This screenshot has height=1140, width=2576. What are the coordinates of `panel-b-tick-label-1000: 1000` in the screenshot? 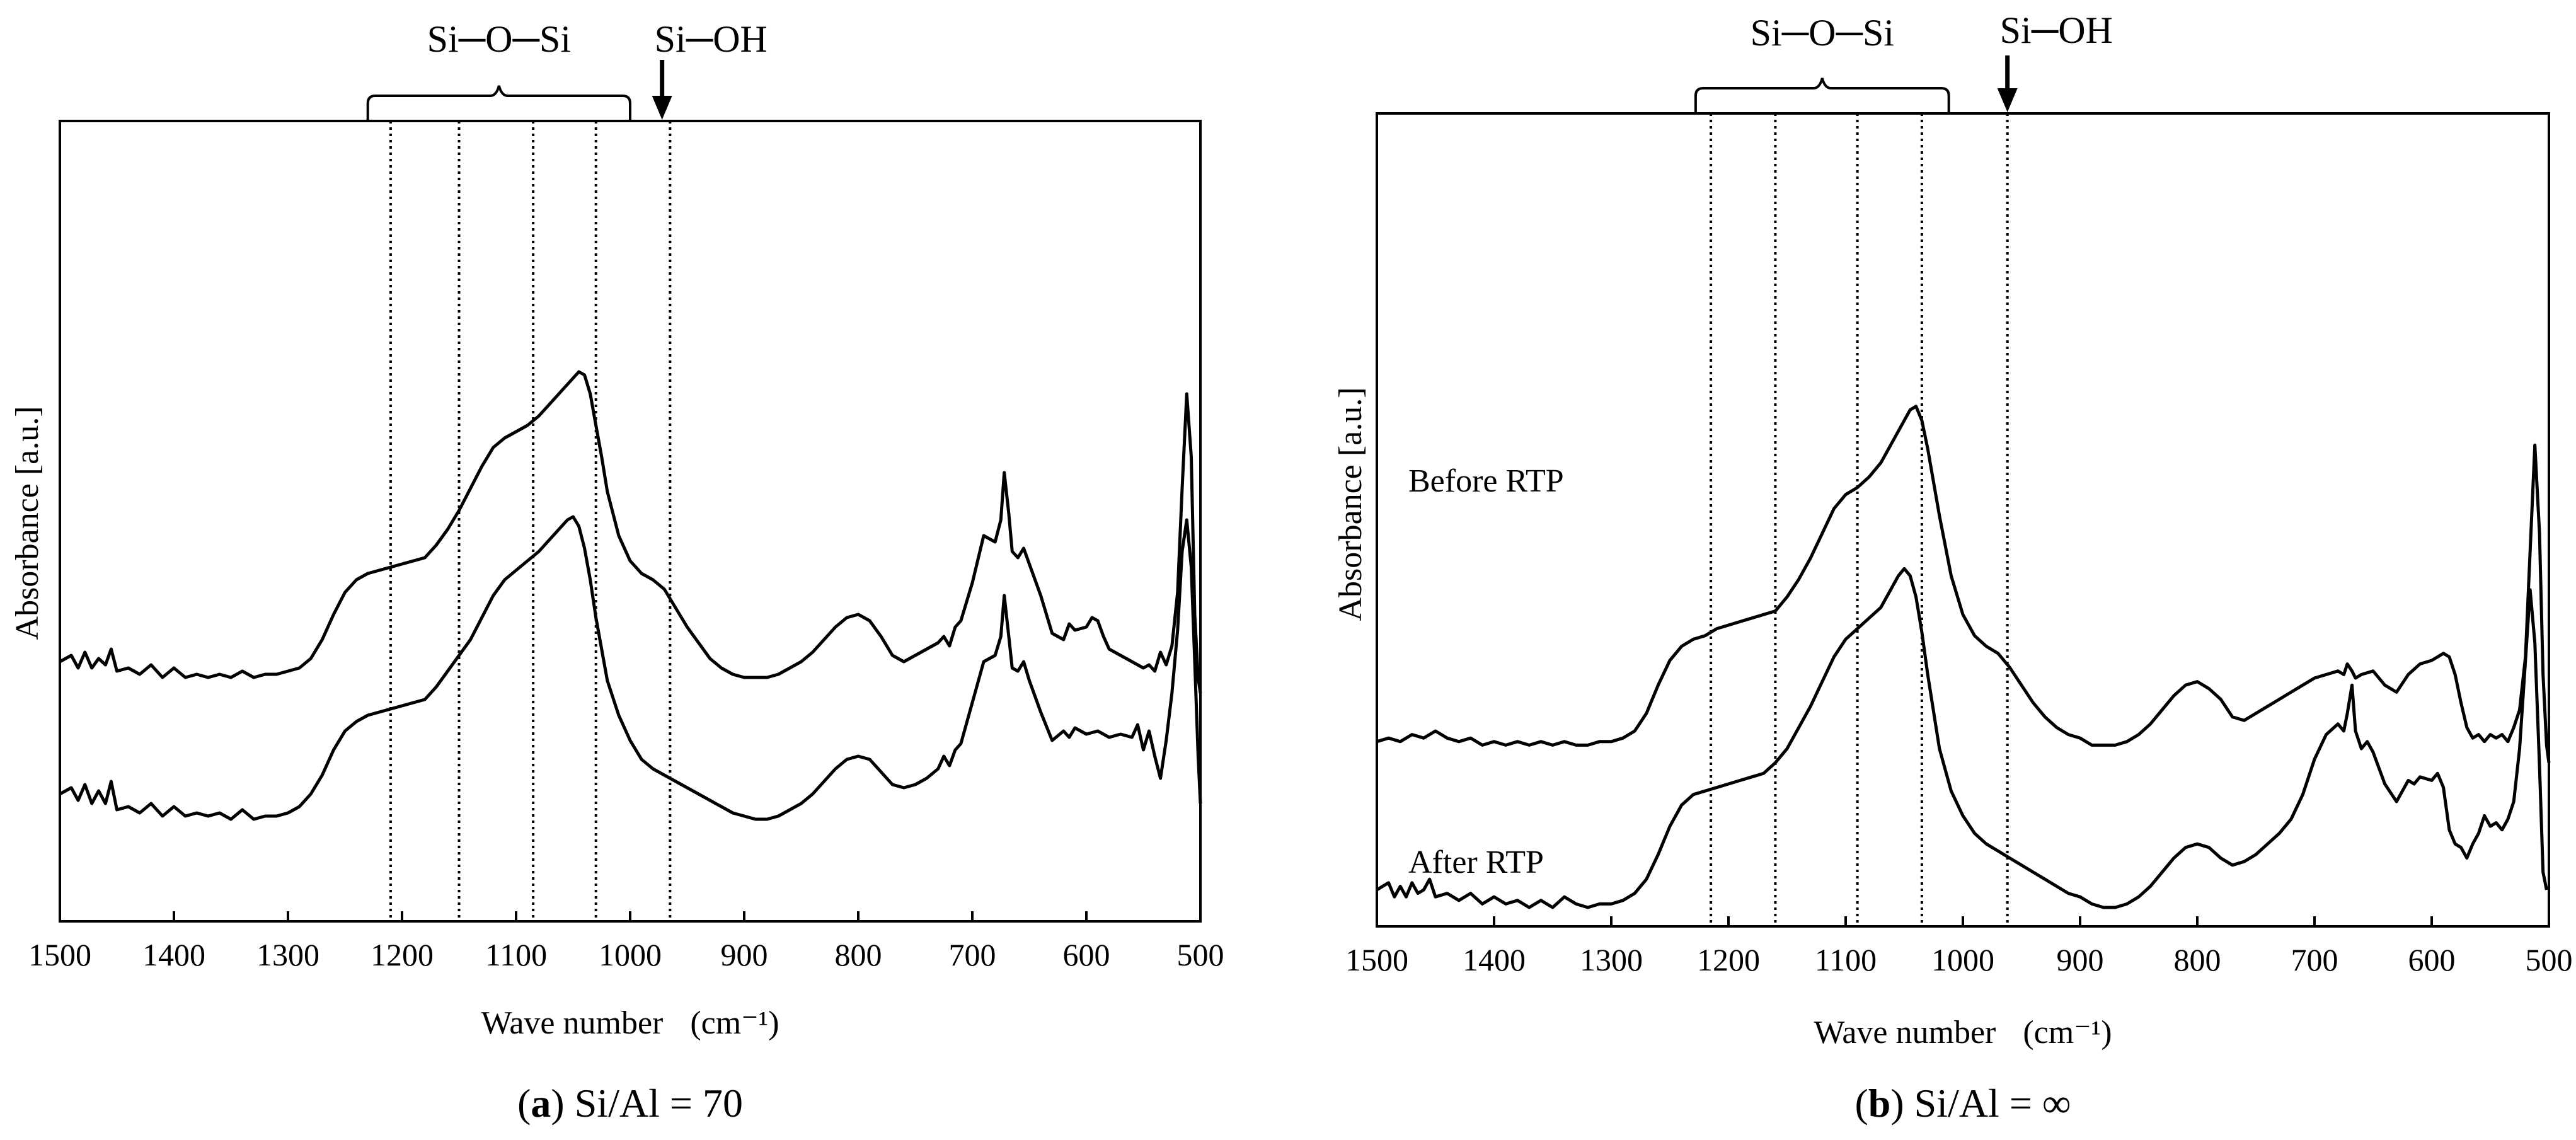 It's located at (1962, 959).